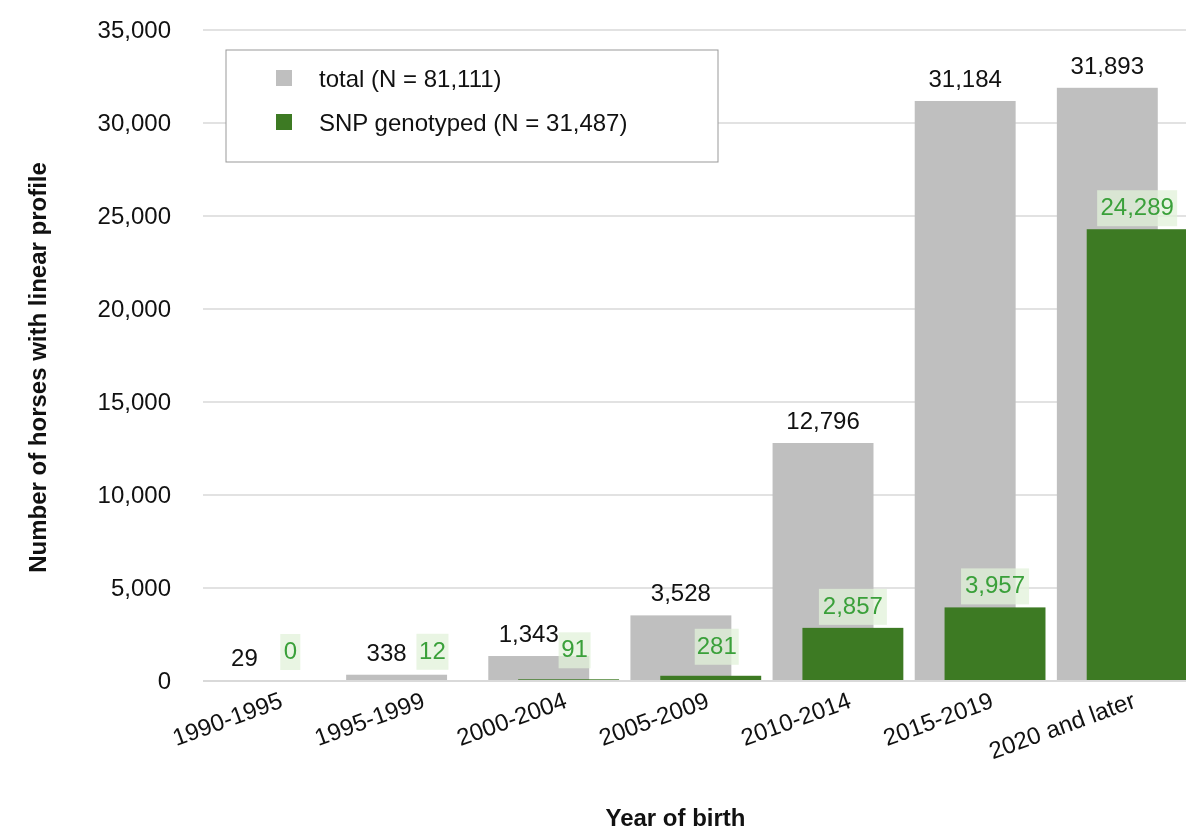 Image resolution: width=1194 pixels, height=837 pixels. Describe the element at coordinates (574, 649) in the screenshot. I see `data-label: 91` at that location.